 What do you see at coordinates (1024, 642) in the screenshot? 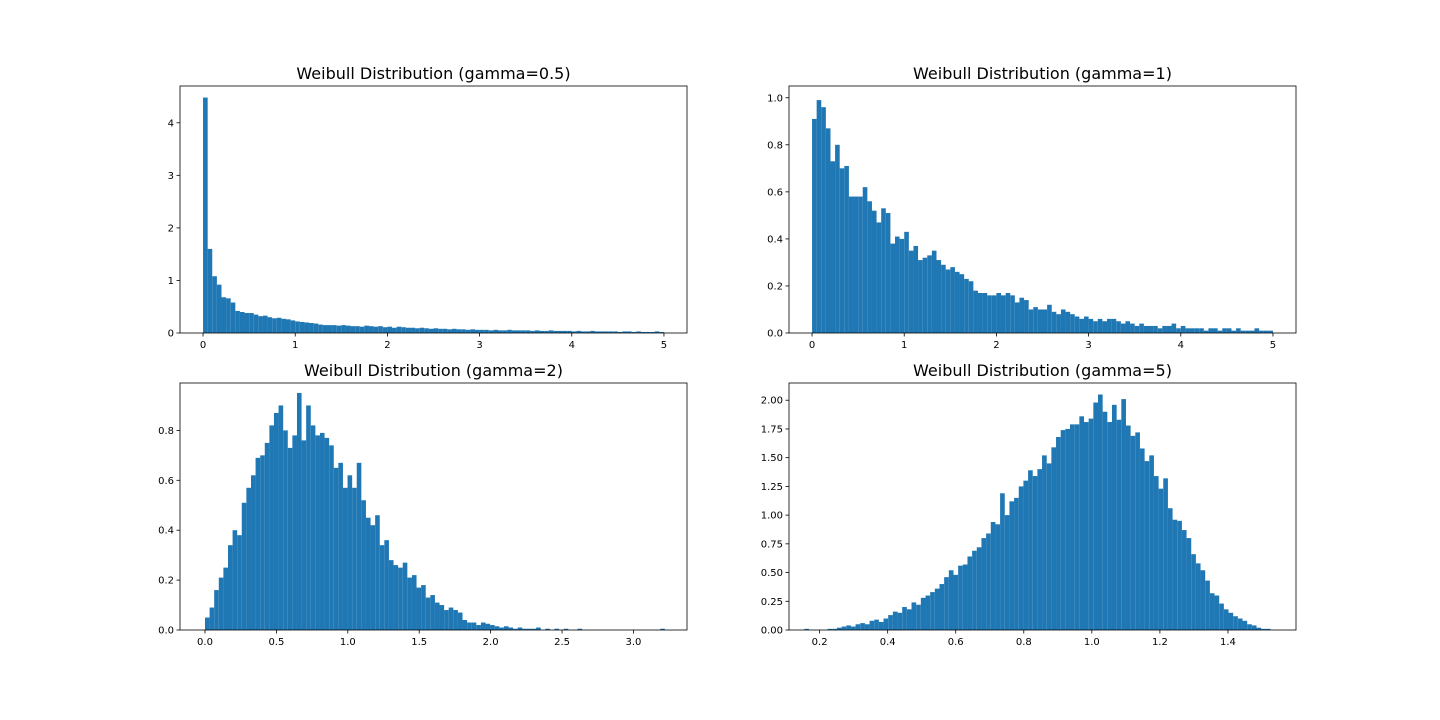
I see `chart-4-xtick-label: 0.8` at bounding box center [1024, 642].